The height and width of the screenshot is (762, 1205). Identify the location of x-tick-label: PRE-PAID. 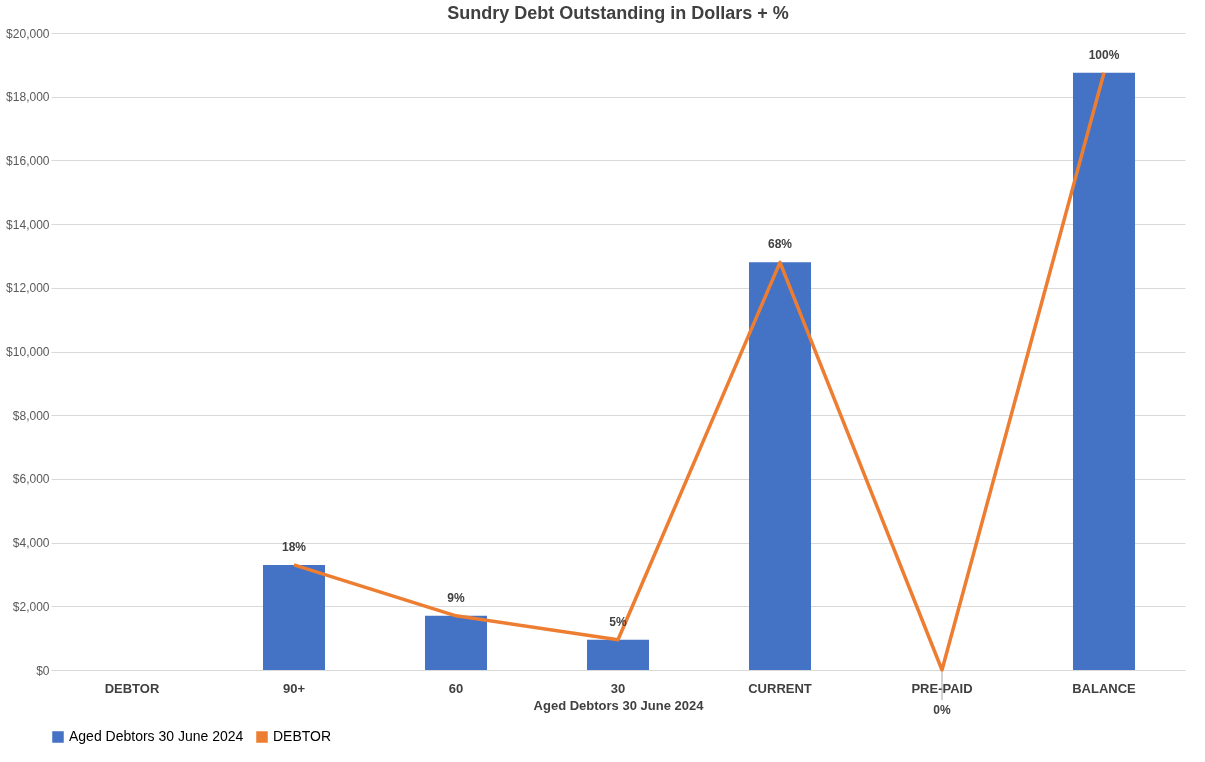
(942, 688).